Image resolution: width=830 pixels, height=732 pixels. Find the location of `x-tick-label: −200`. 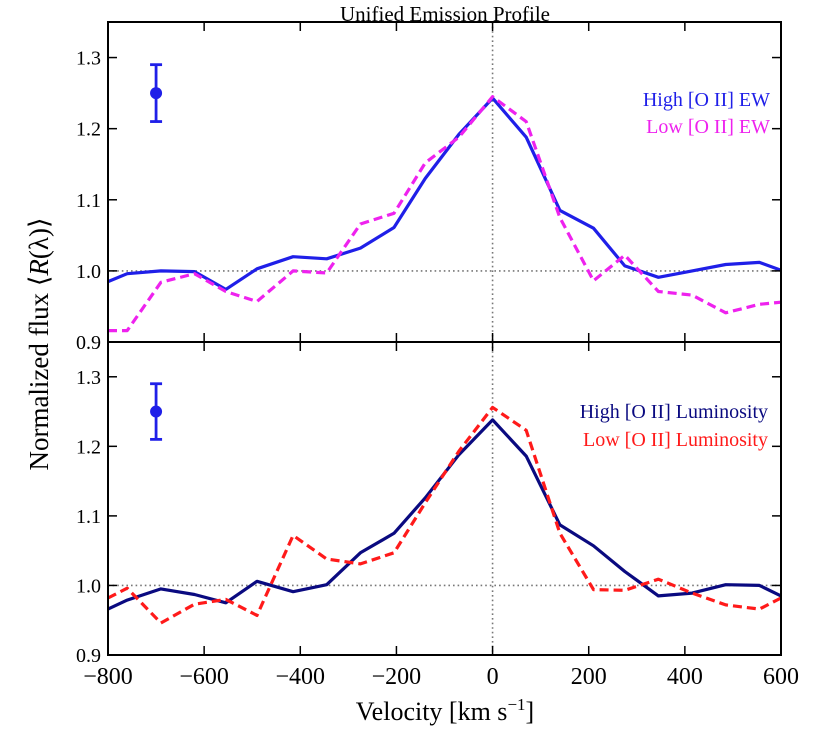

x-tick-label: −200 is located at coordinates (397, 677).